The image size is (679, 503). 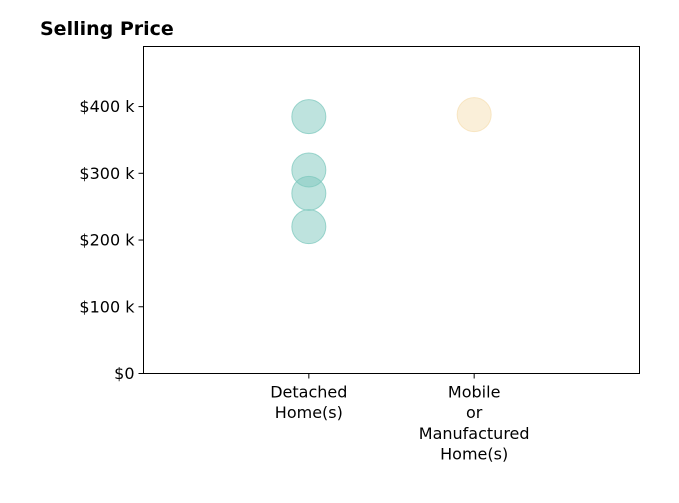 What do you see at coordinates (107, 240) in the screenshot?
I see `y-tick-label: $200 k` at bounding box center [107, 240].